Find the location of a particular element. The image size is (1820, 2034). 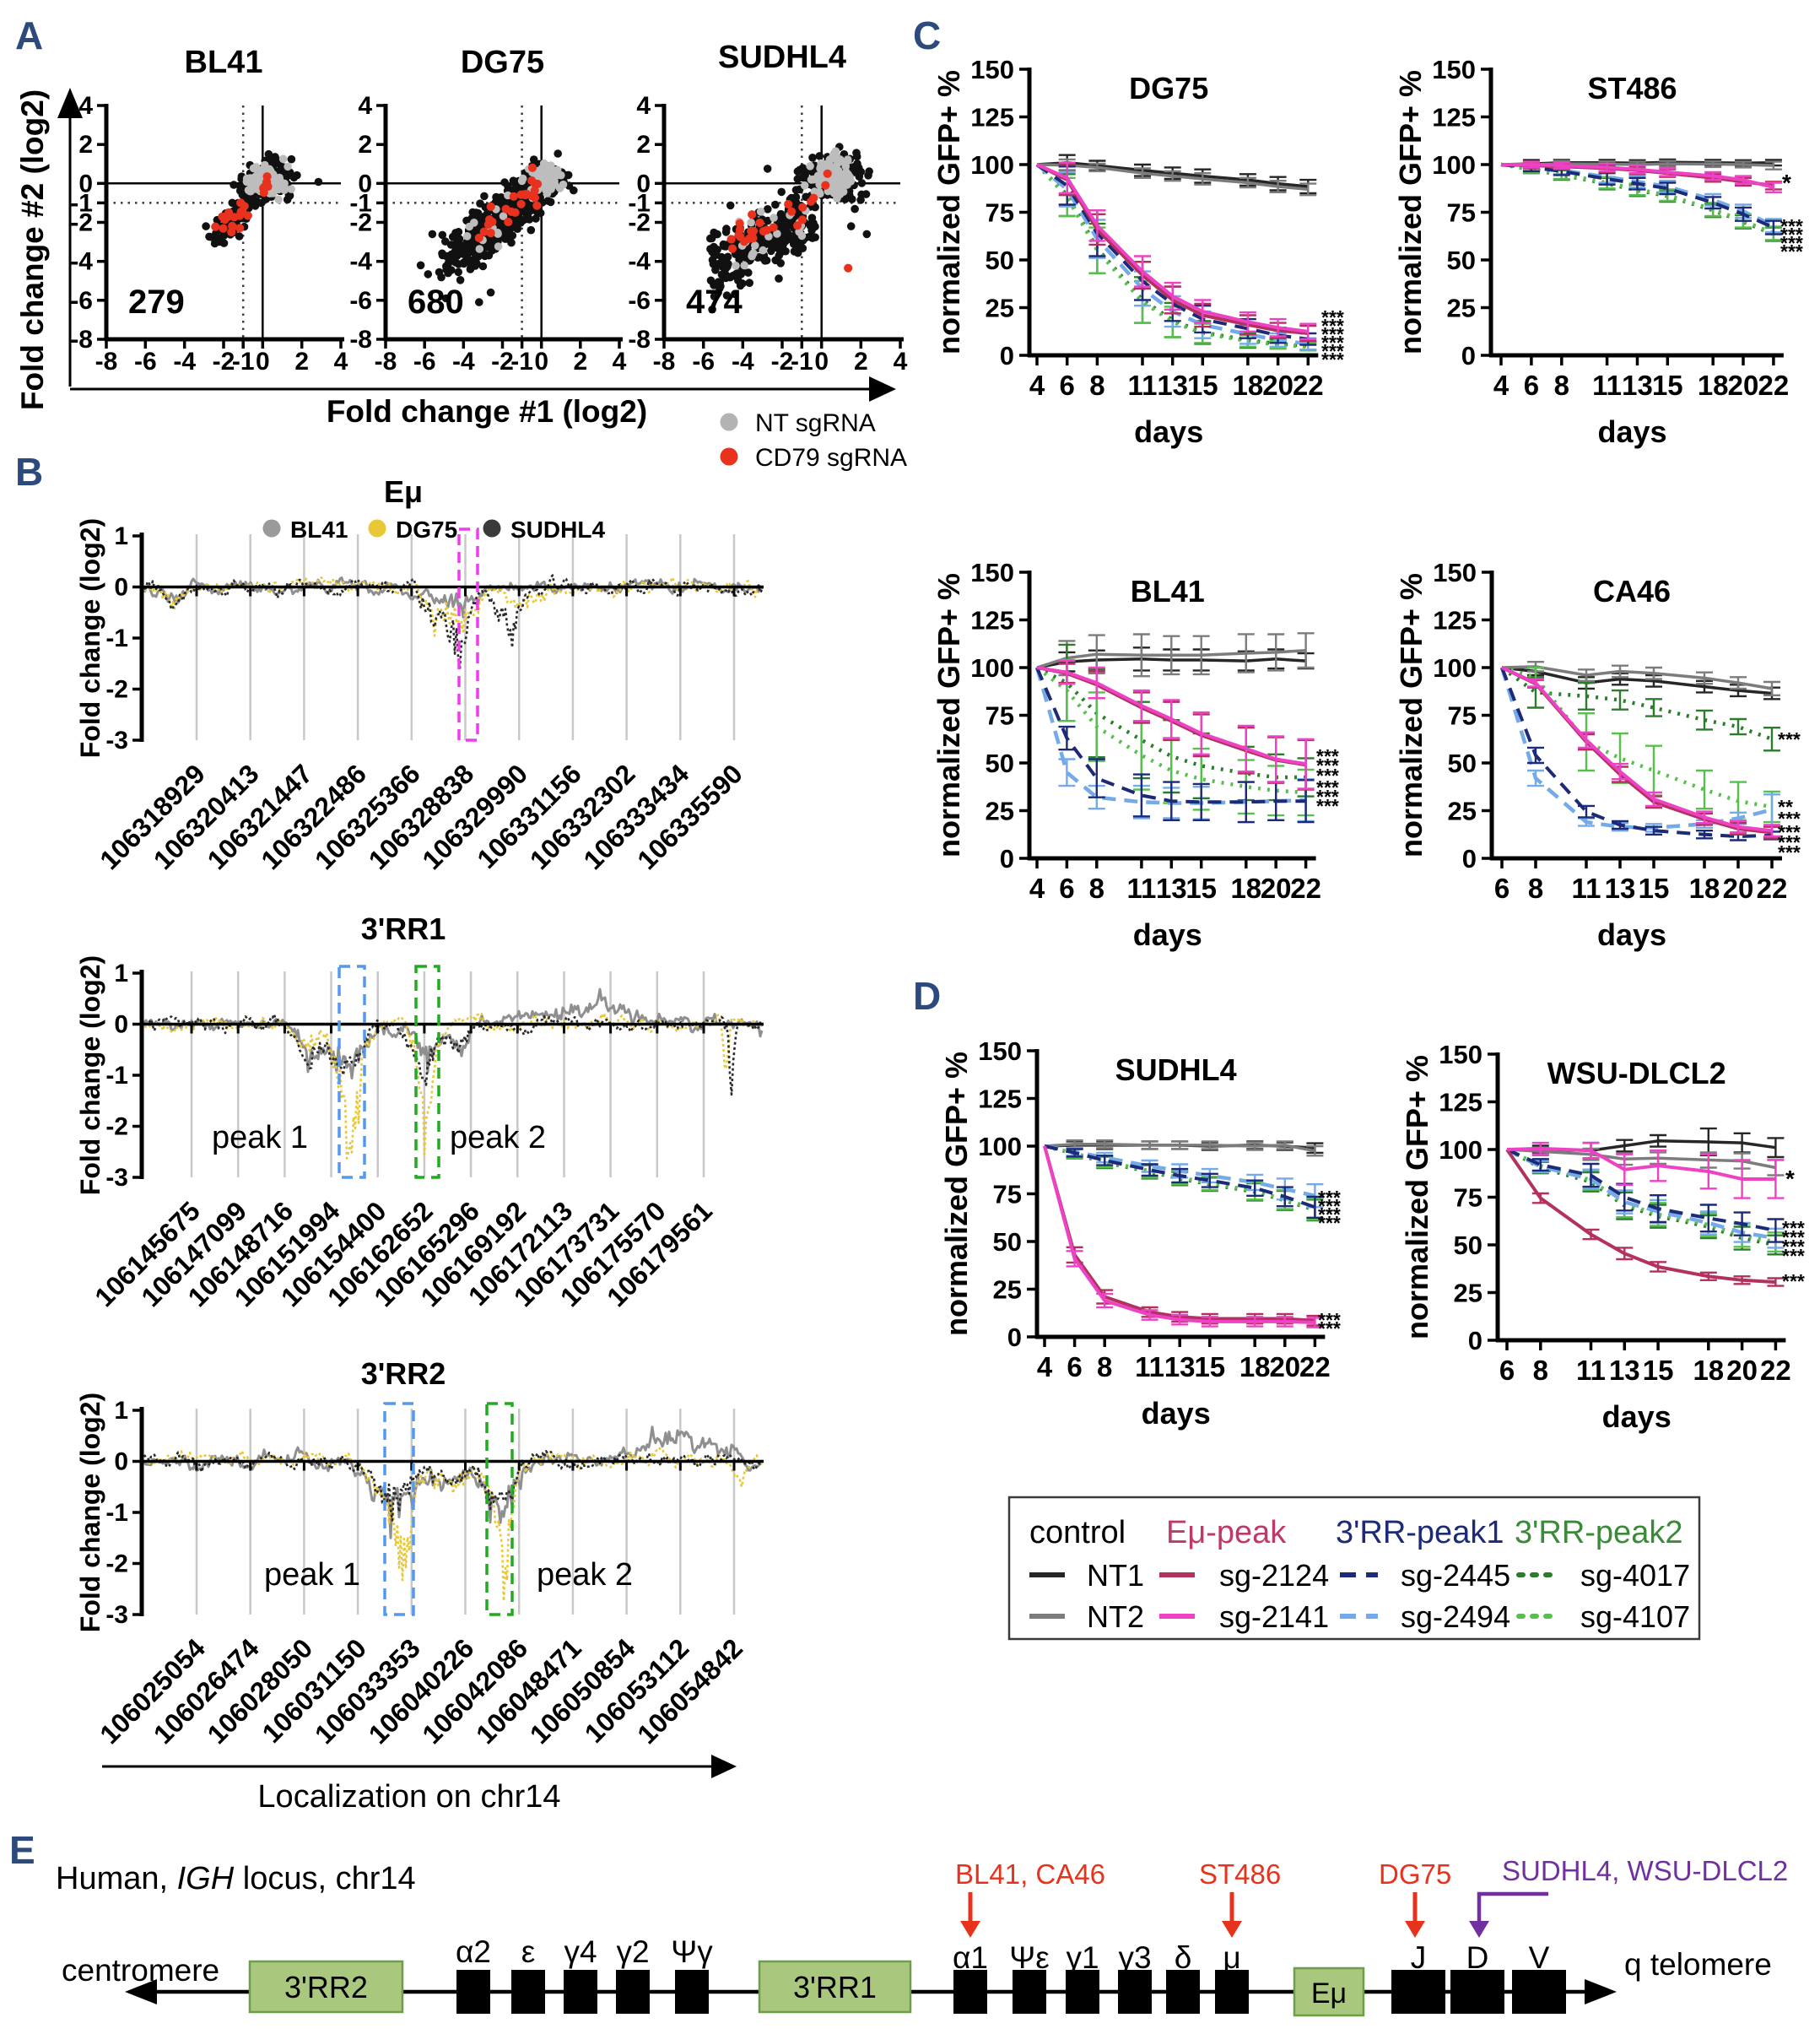

svg-text: ST486 is located at coordinates (1240, 1874).